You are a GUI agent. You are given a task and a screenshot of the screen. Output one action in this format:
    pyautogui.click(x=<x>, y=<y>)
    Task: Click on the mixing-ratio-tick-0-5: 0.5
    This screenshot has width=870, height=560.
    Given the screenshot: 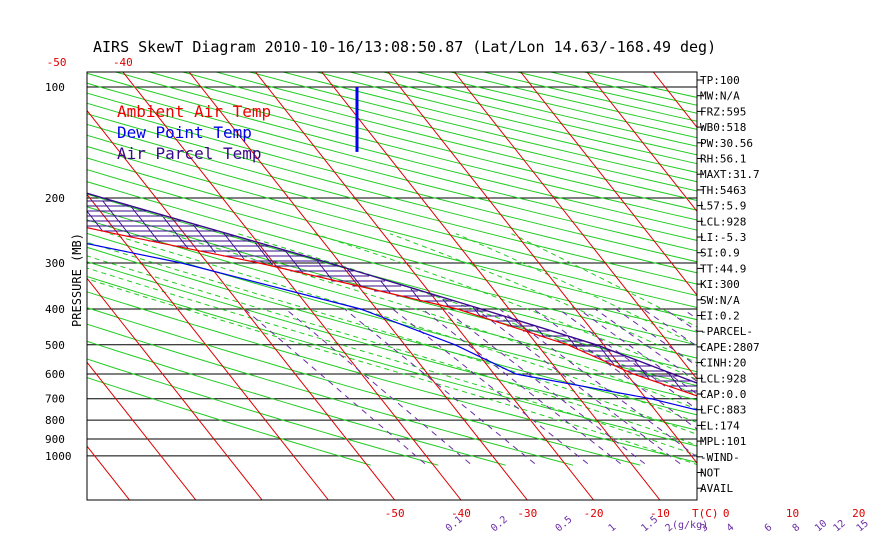 What is the action you would take?
    pyautogui.click(x=564, y=524)
    